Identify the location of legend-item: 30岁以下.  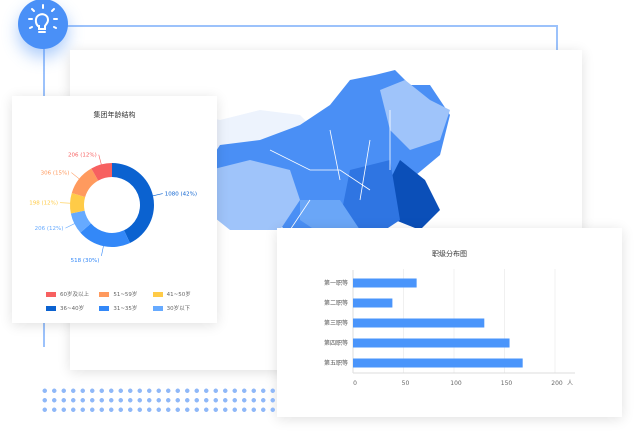
(179, 308).